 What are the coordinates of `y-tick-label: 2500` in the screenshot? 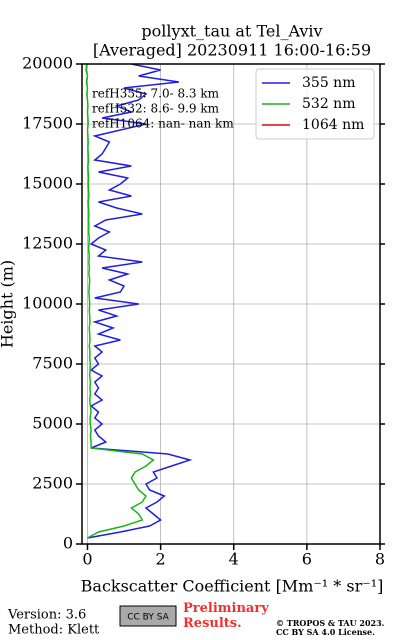 It's located at (52, 483).